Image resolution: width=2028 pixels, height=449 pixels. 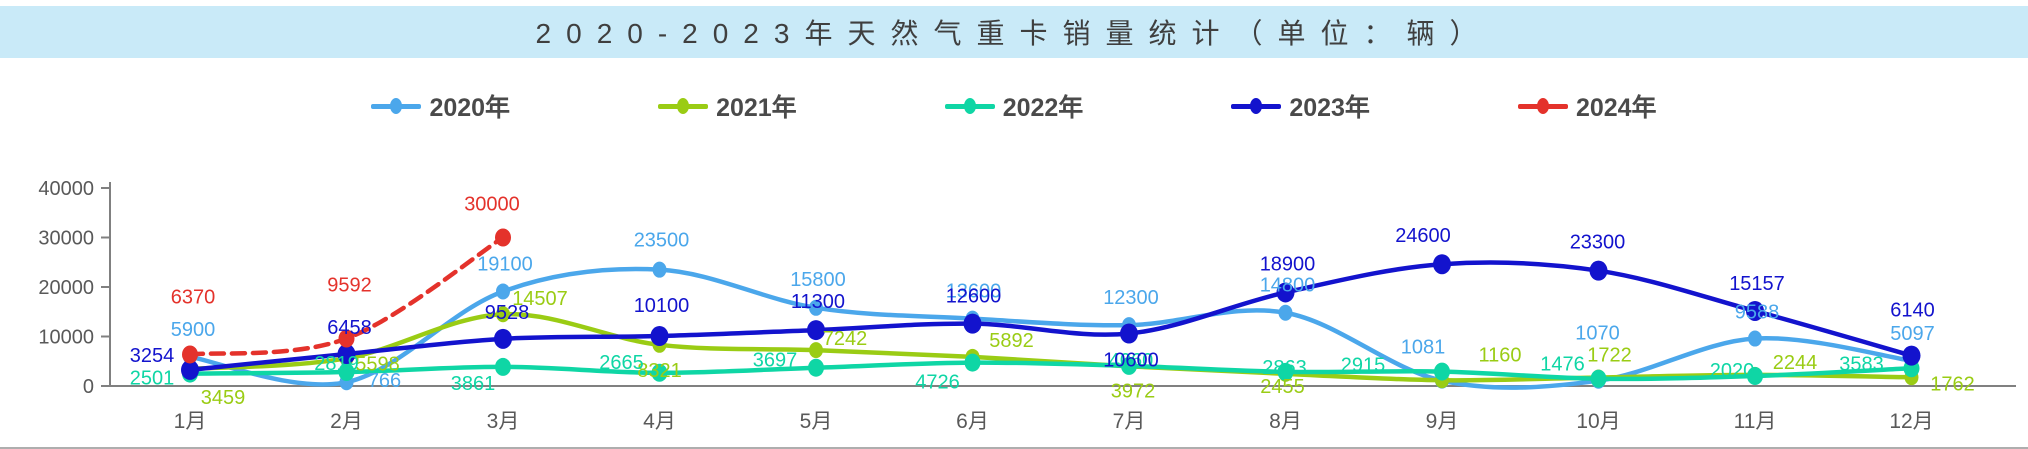 What do you see at coordinates (816, 421) in the screenshot?
I see `x-axis-label: 5月` at bounding box center [816, 421].